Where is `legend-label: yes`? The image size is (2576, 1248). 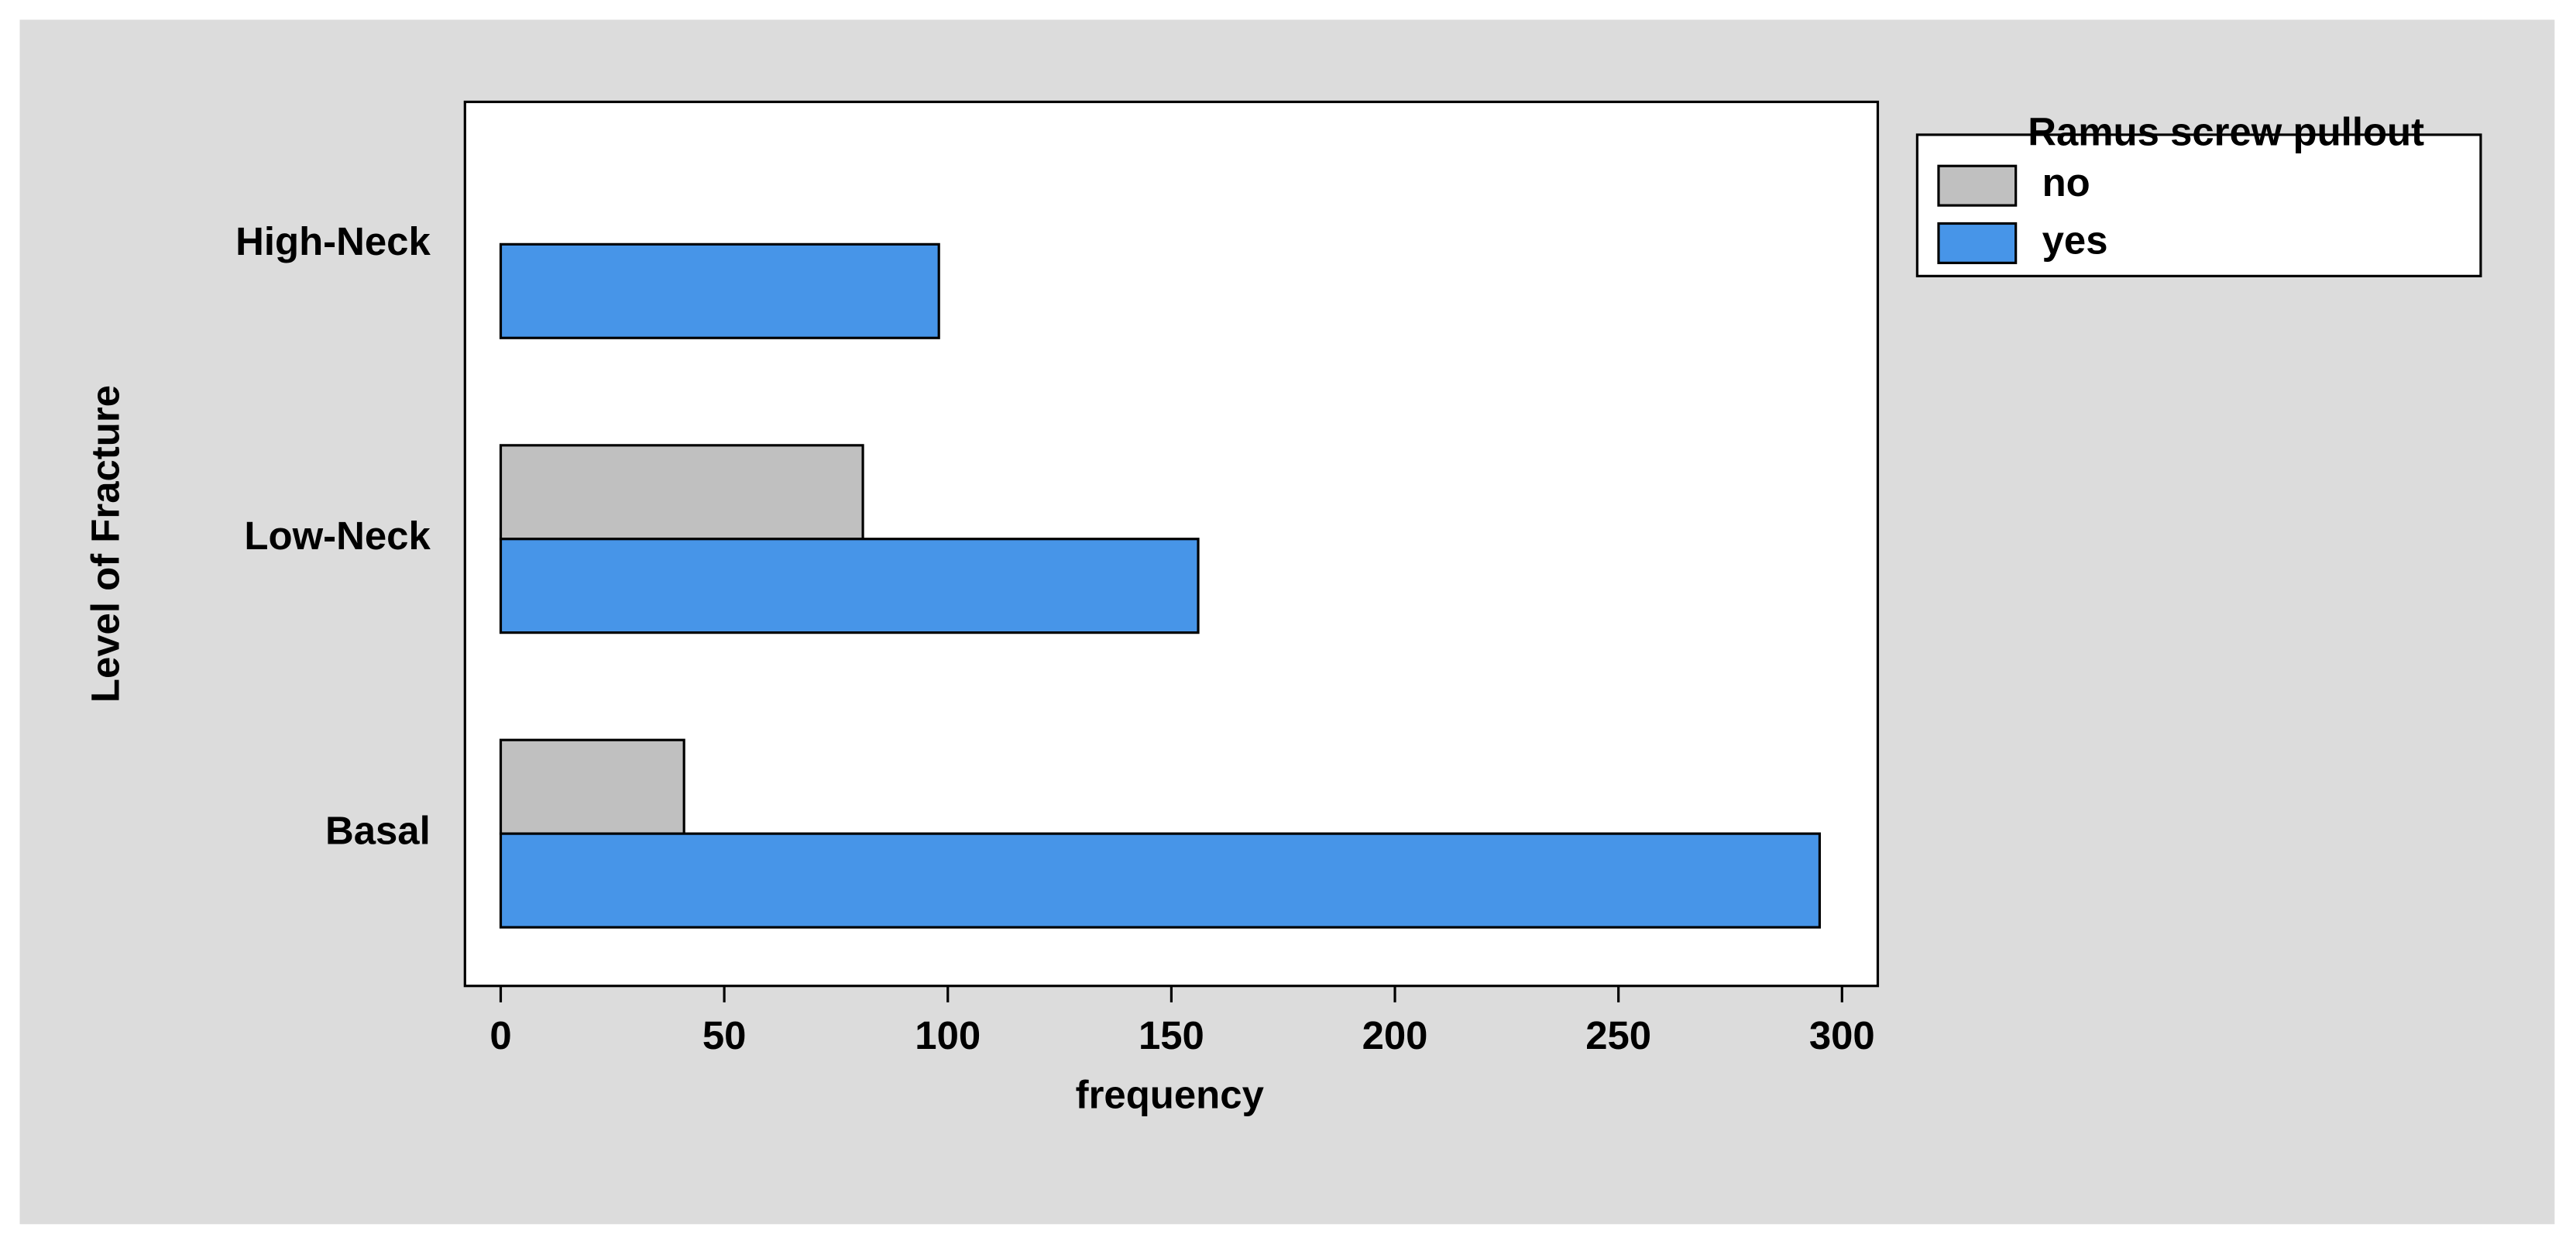 legend-label: yes is located at coordinates (2075, 240).